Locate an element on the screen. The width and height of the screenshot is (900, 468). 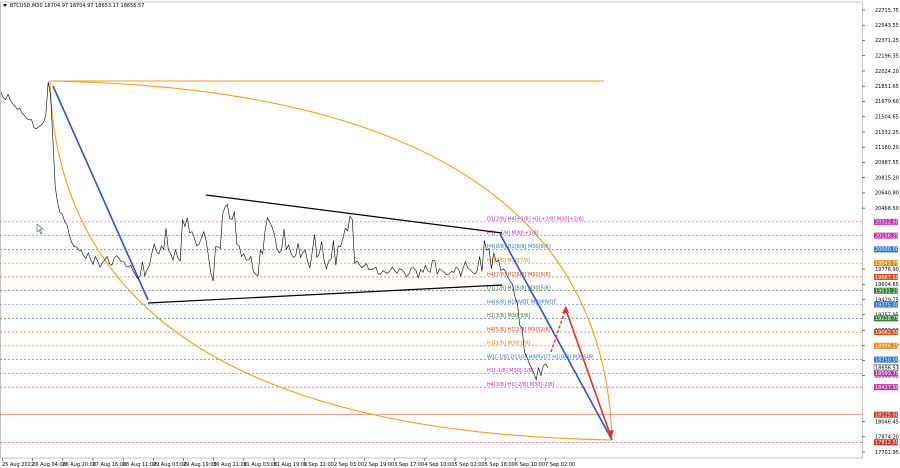
mouse-cursor is located at coordinates (40, 229).